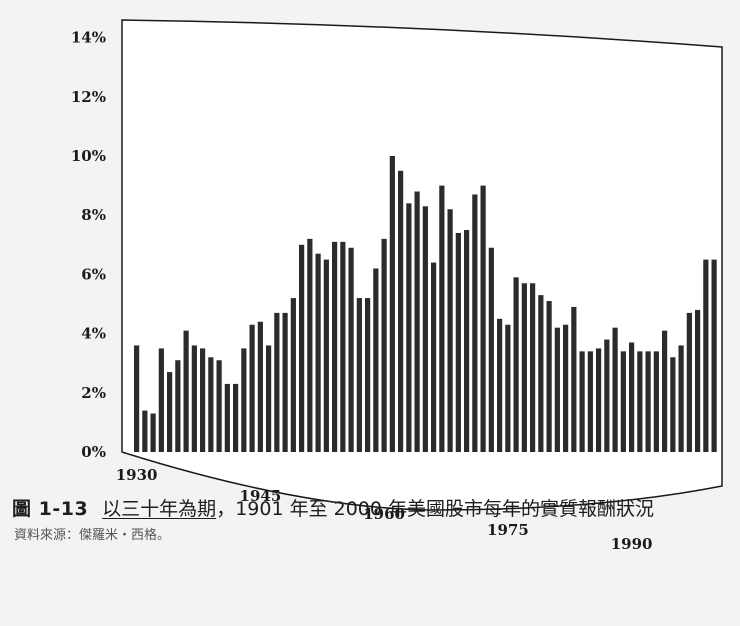 The width and height of the screenshot is (740, 626). I want to click on bar-1976, so click(516, 364).